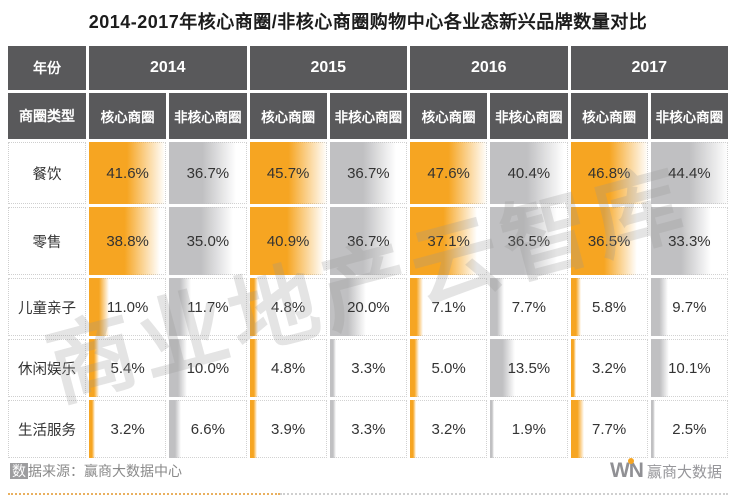 This screenshot has height=497, width=736. I want to click on value-text: 11.0%, so click(127, 307).